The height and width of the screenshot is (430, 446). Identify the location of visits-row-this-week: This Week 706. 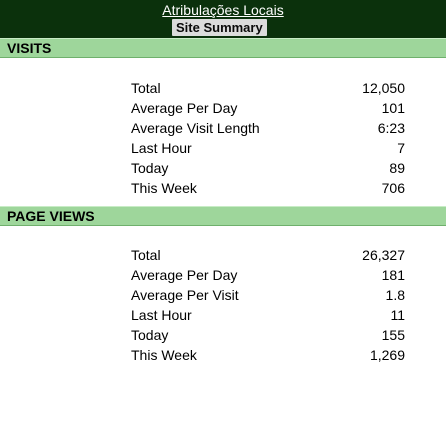
(268, 188).